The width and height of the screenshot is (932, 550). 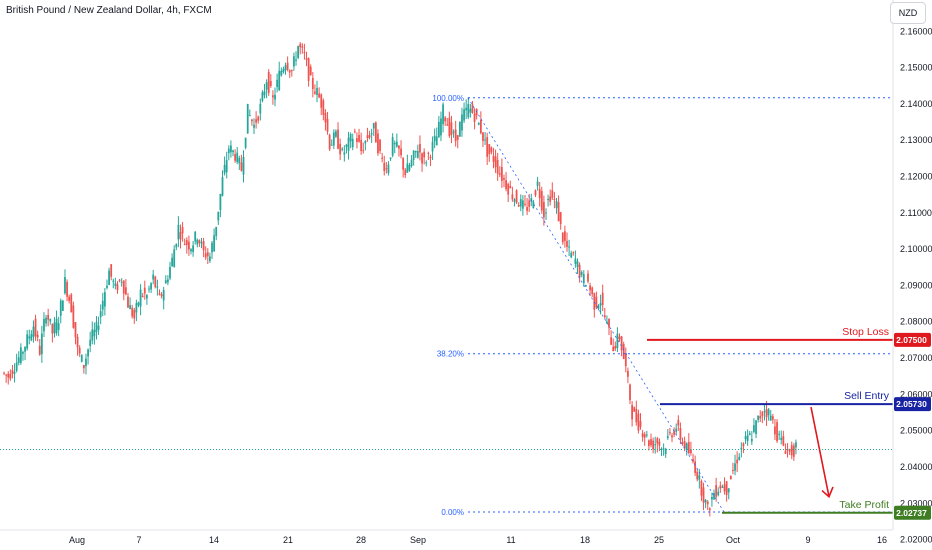 I want to click on y-tick-label: 2.15000, so click(x=916, y=68).